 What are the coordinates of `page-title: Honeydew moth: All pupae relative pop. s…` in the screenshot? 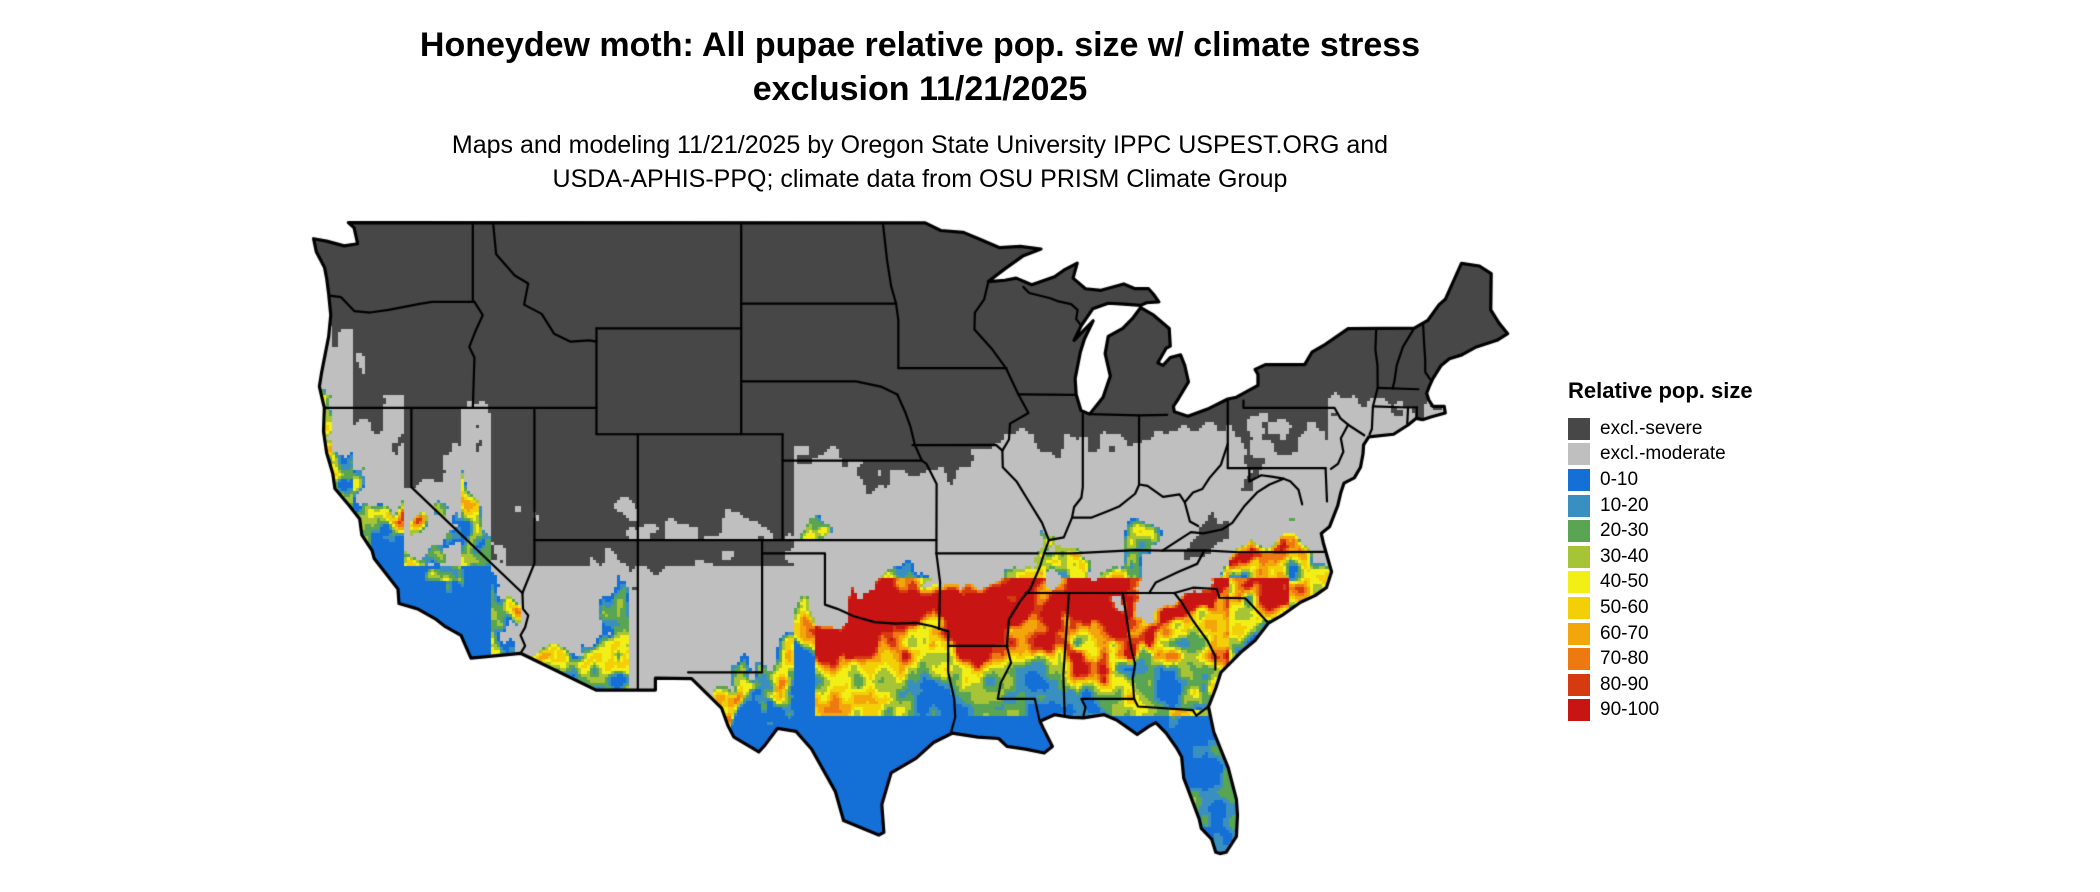 It's located at (920, 67).